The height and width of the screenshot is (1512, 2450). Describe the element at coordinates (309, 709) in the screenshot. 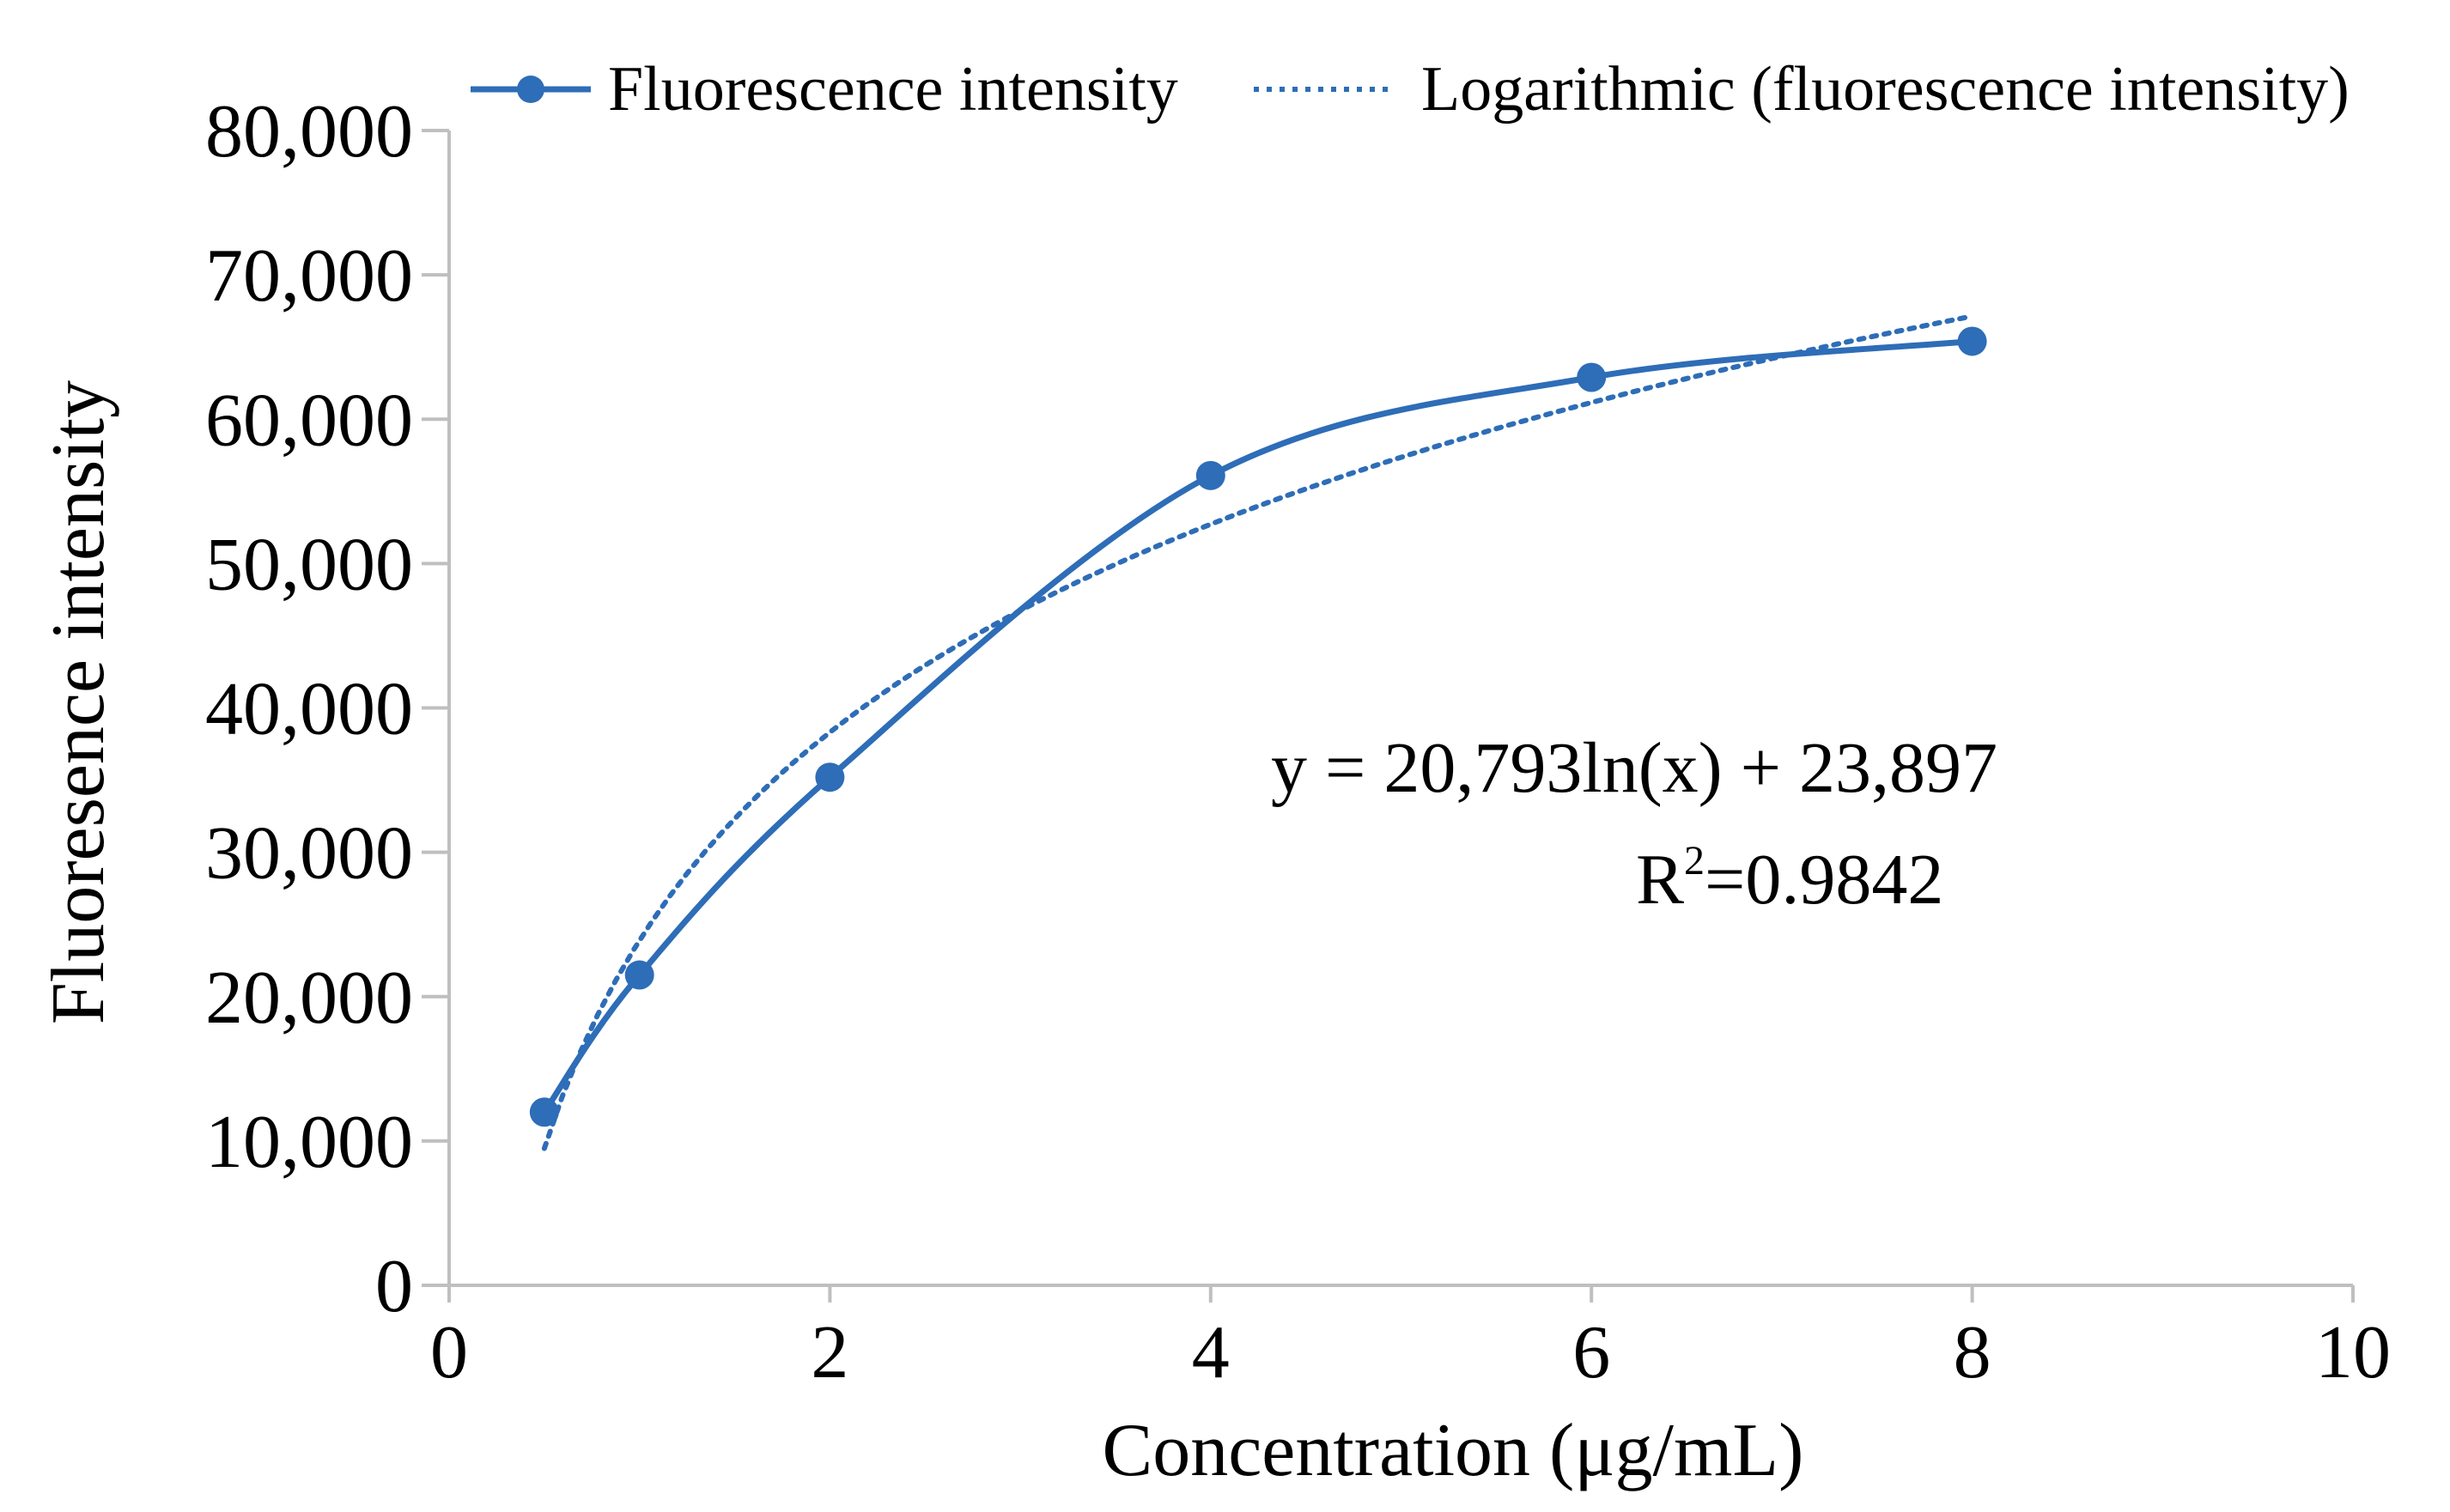

I see `y-tick-label: 40,000` at that location.